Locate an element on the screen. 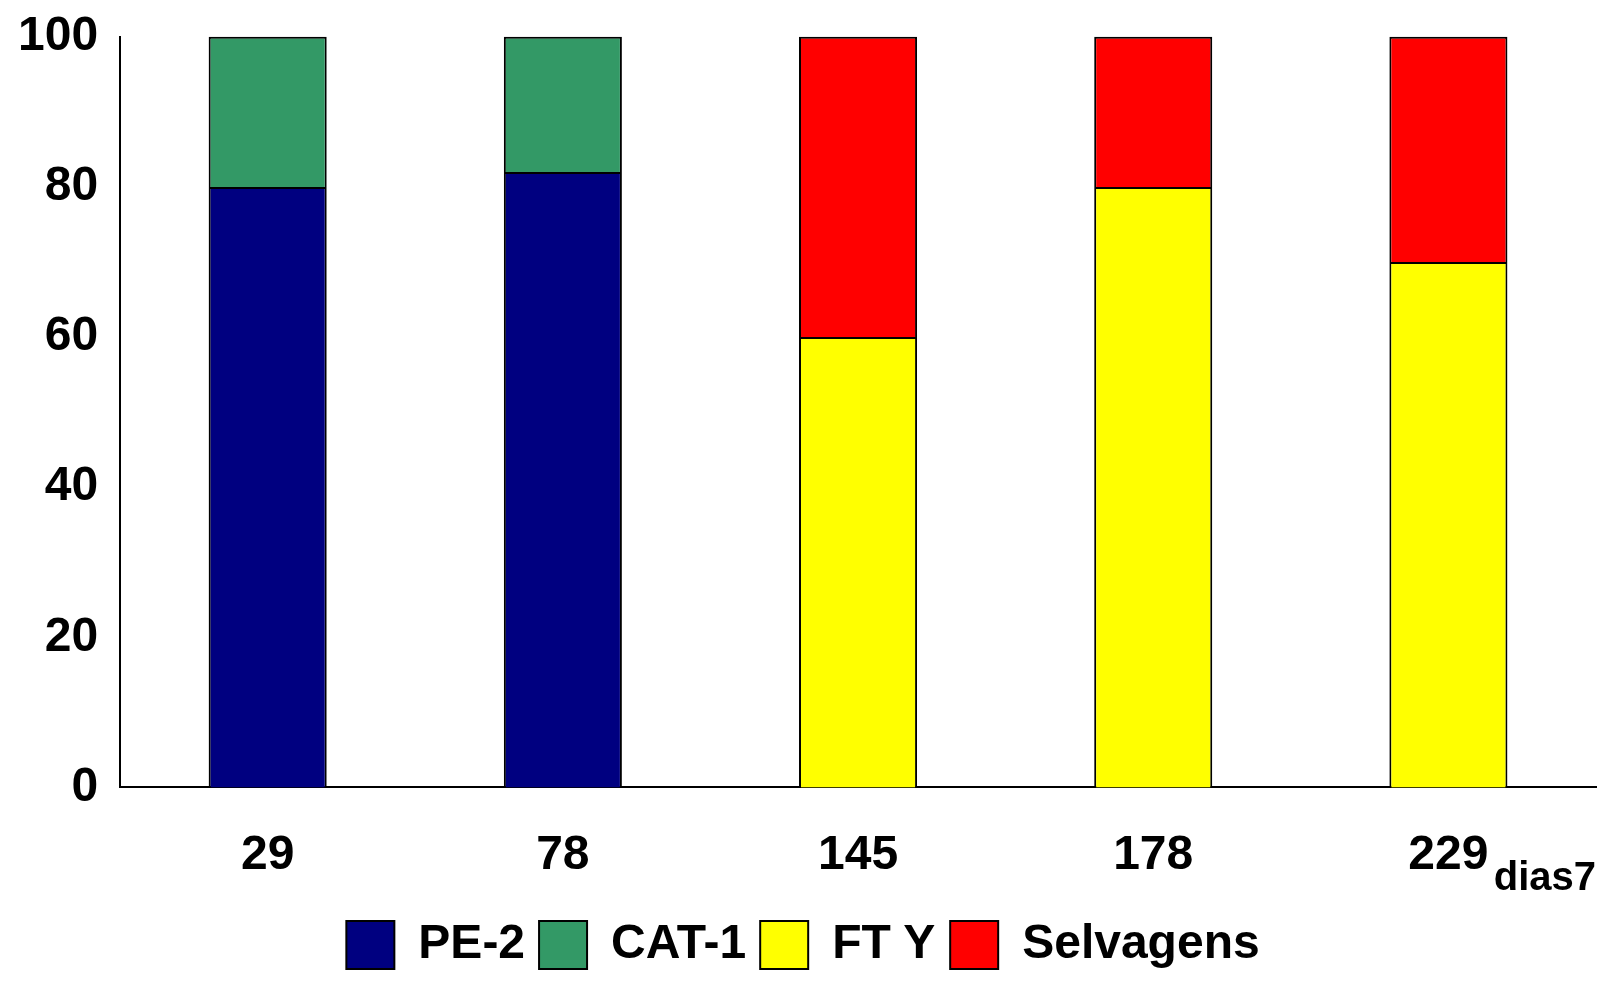  x-tick-label: 78 is located at coordinates (563, 853).